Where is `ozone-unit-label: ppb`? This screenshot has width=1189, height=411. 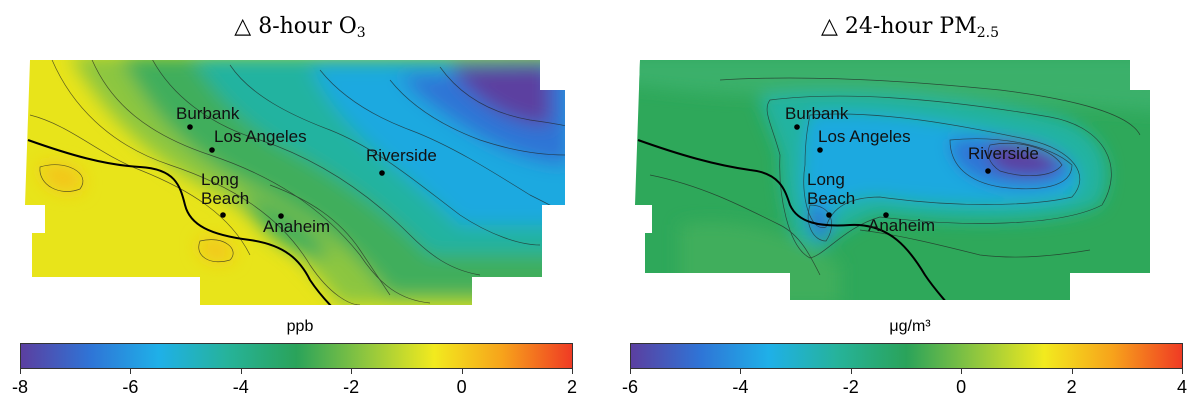
ozone-unit-label: ppb is located at coordinates (300, 326).